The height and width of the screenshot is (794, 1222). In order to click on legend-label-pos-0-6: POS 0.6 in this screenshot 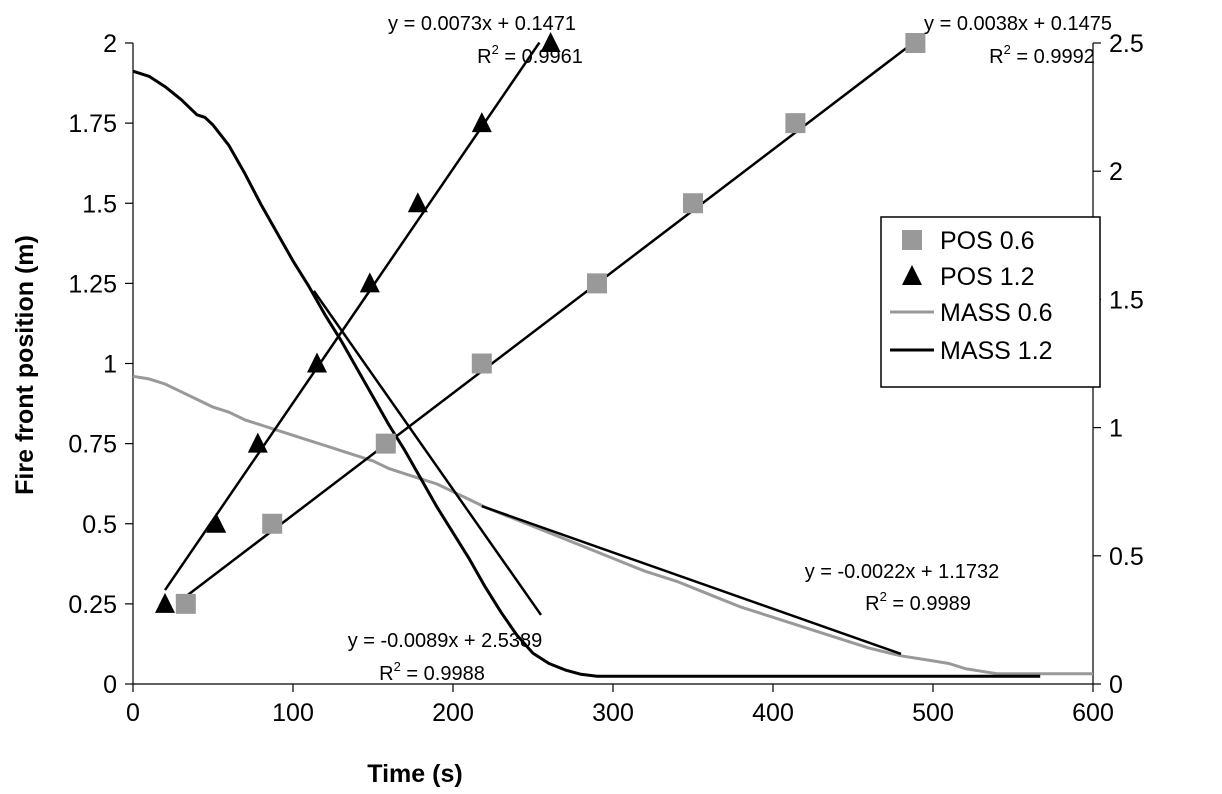, I will do `click(987, 241)`.